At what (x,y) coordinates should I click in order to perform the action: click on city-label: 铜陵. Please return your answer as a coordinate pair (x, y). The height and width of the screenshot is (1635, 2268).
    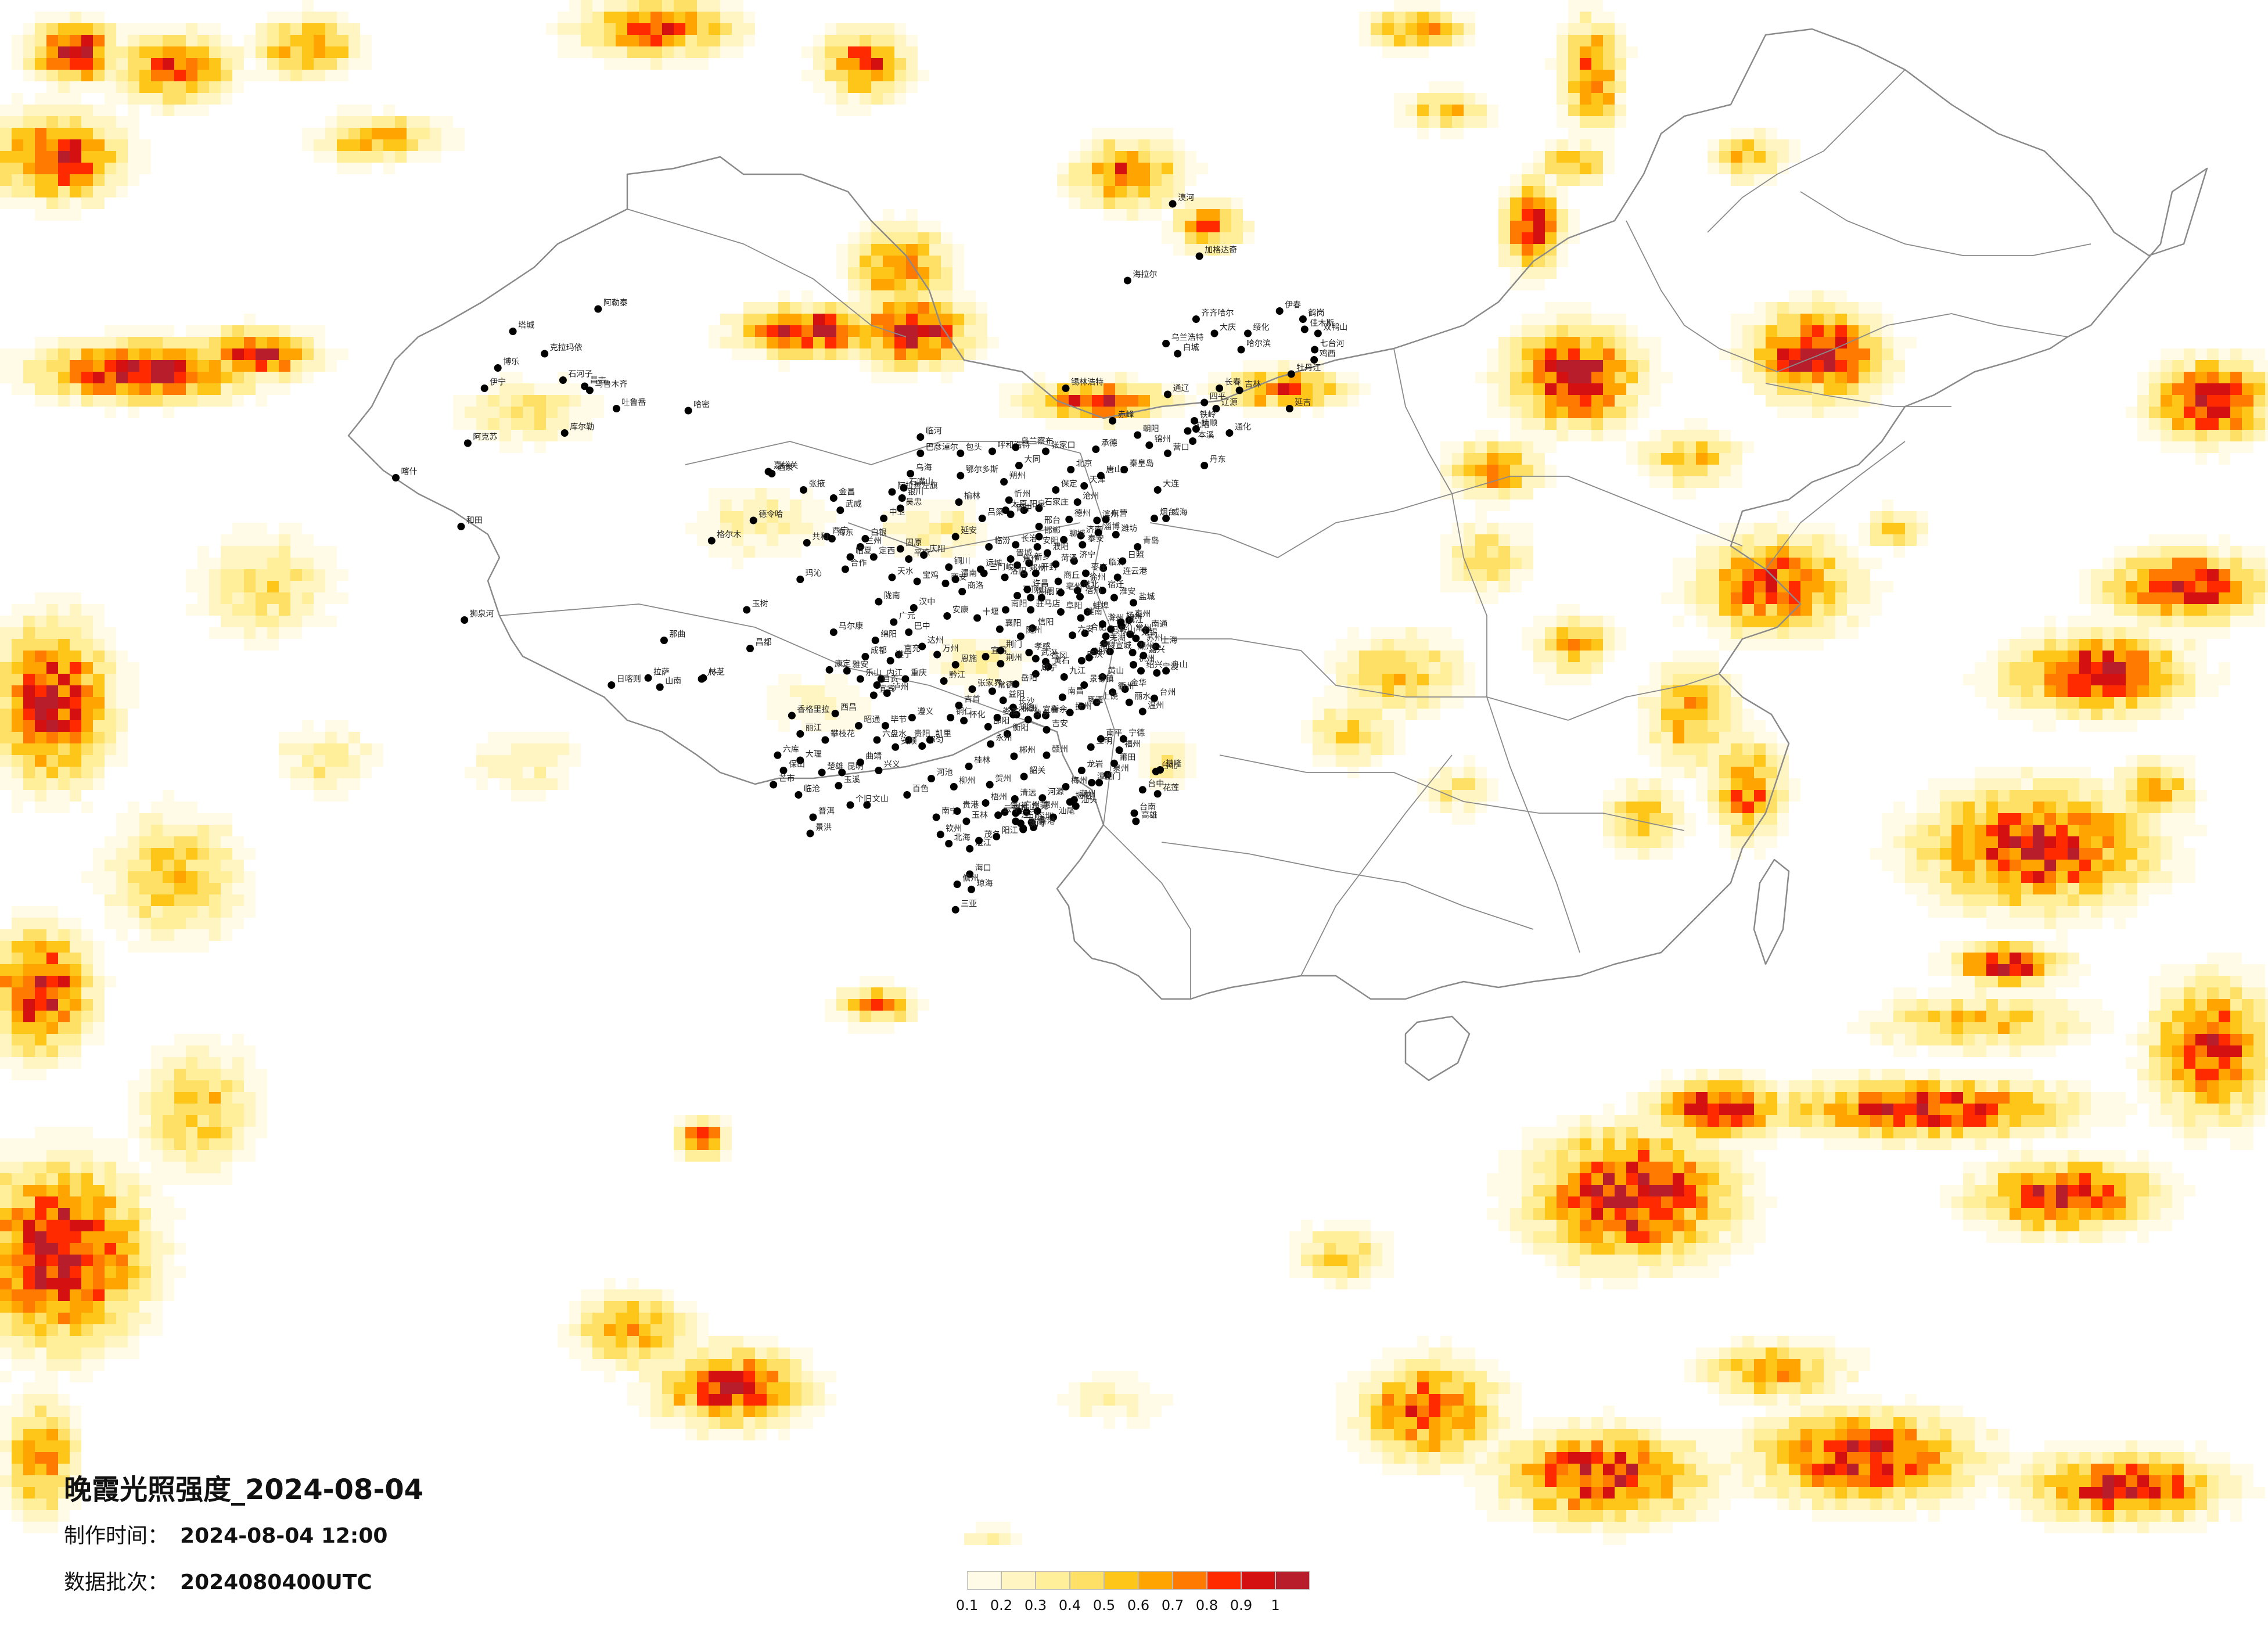
    Looking at the image, I should click on (1107, 646).